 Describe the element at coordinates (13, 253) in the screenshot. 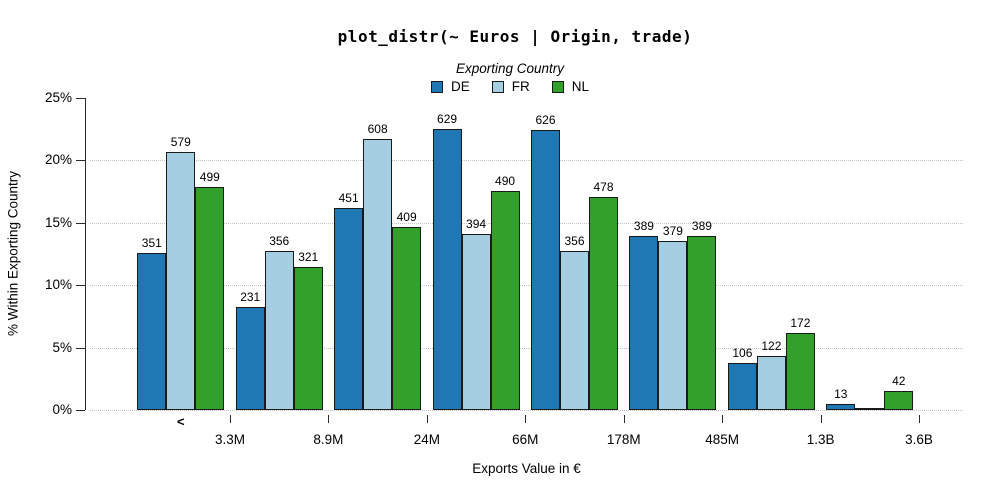

I see `y-axis-title: % Within Exporting Country` at that location.